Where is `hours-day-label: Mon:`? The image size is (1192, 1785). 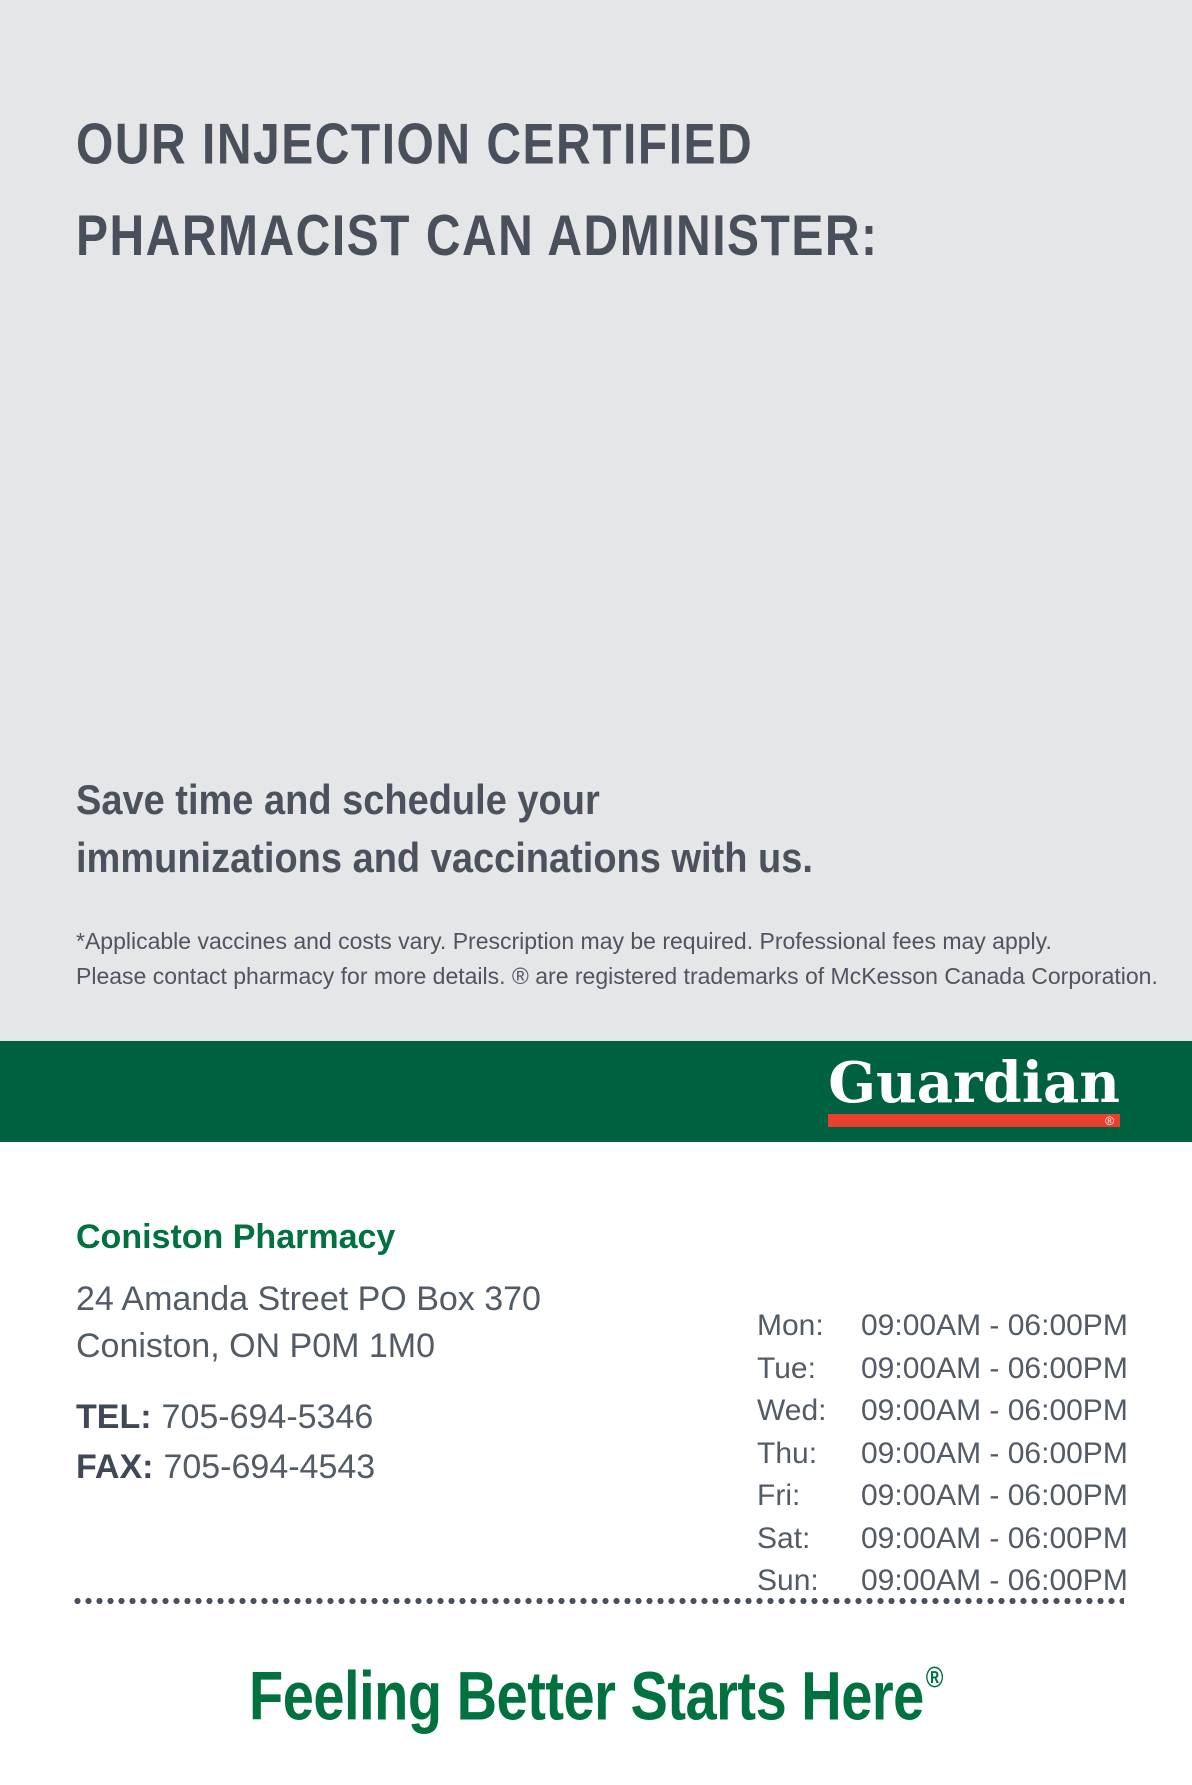 hours-day-label: Mon: is located at coordinates (790, 1325).